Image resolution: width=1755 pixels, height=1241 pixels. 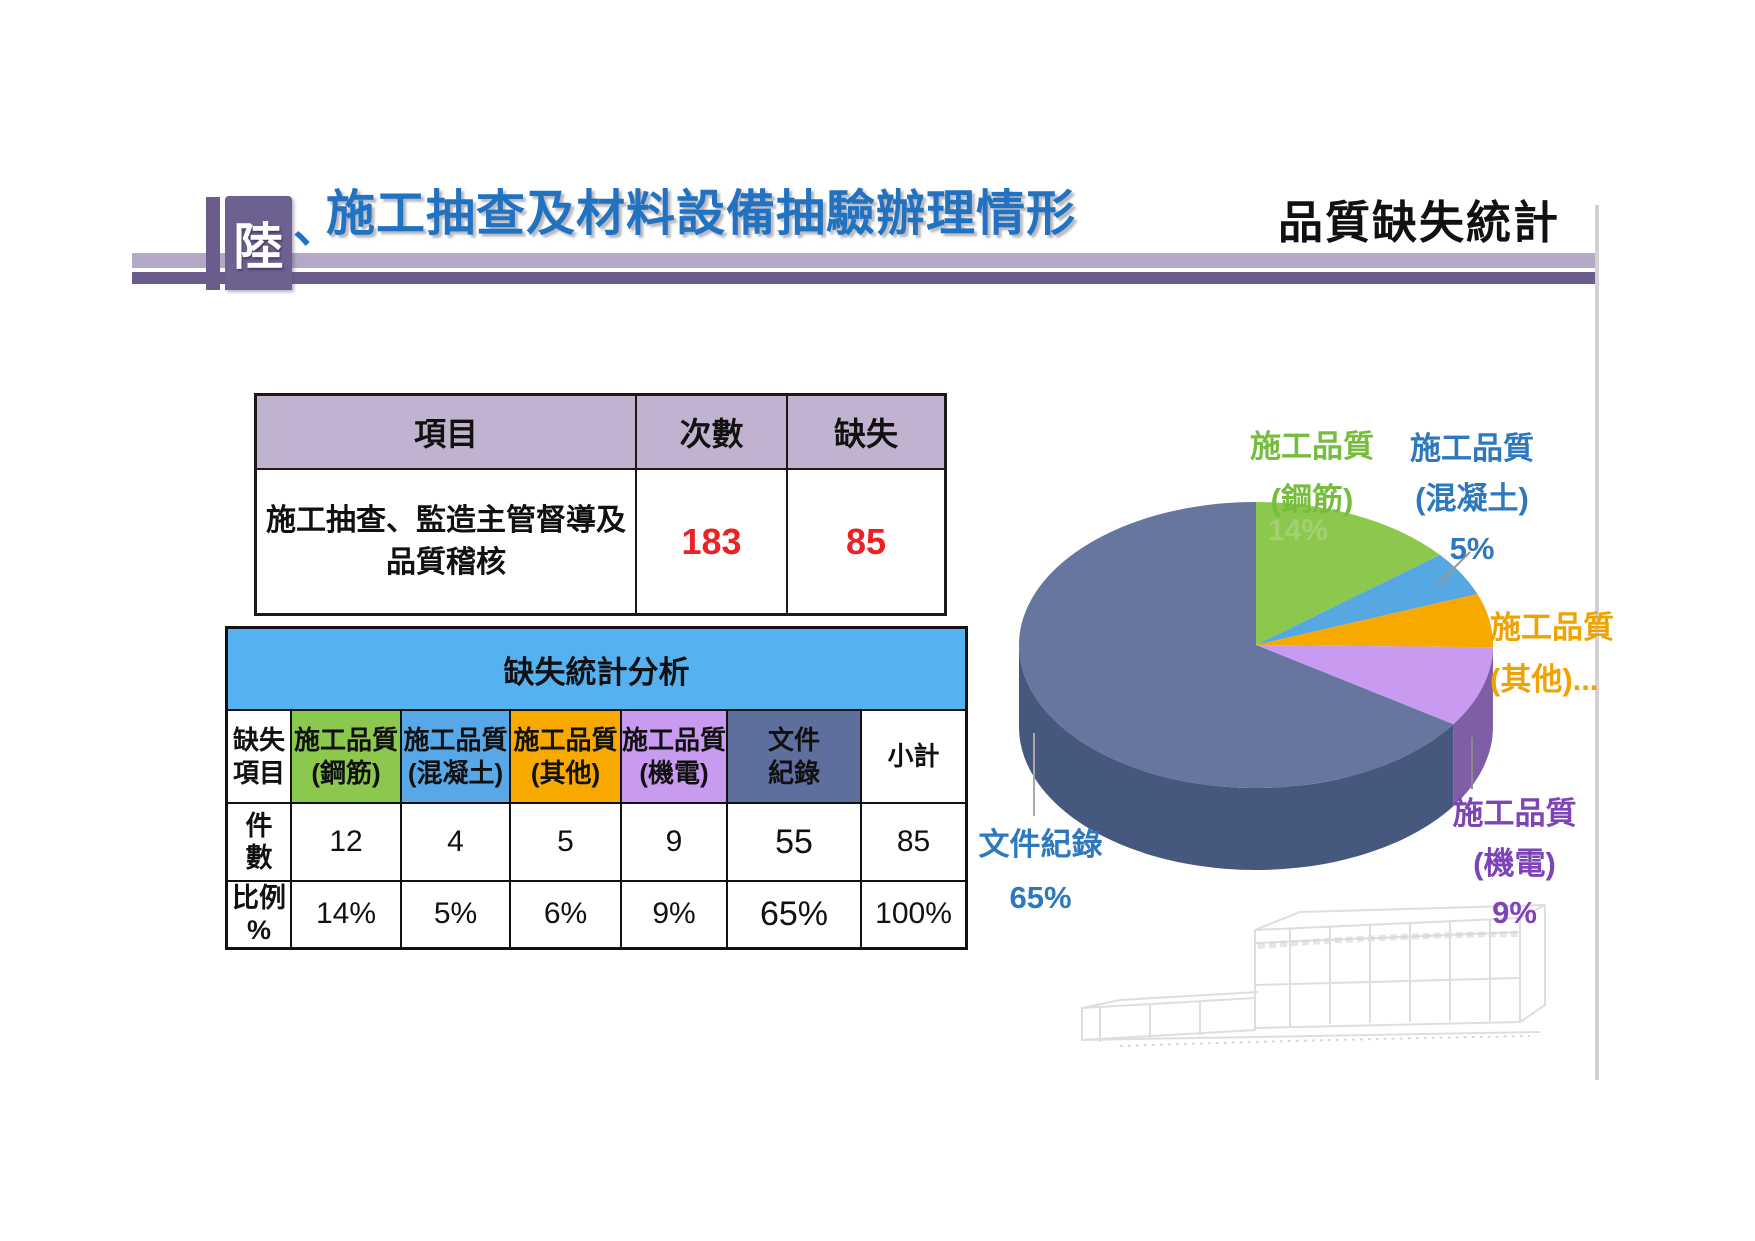 I want to click on analysis-title-row: 缺失統計分析, so click(x=596, y=668).